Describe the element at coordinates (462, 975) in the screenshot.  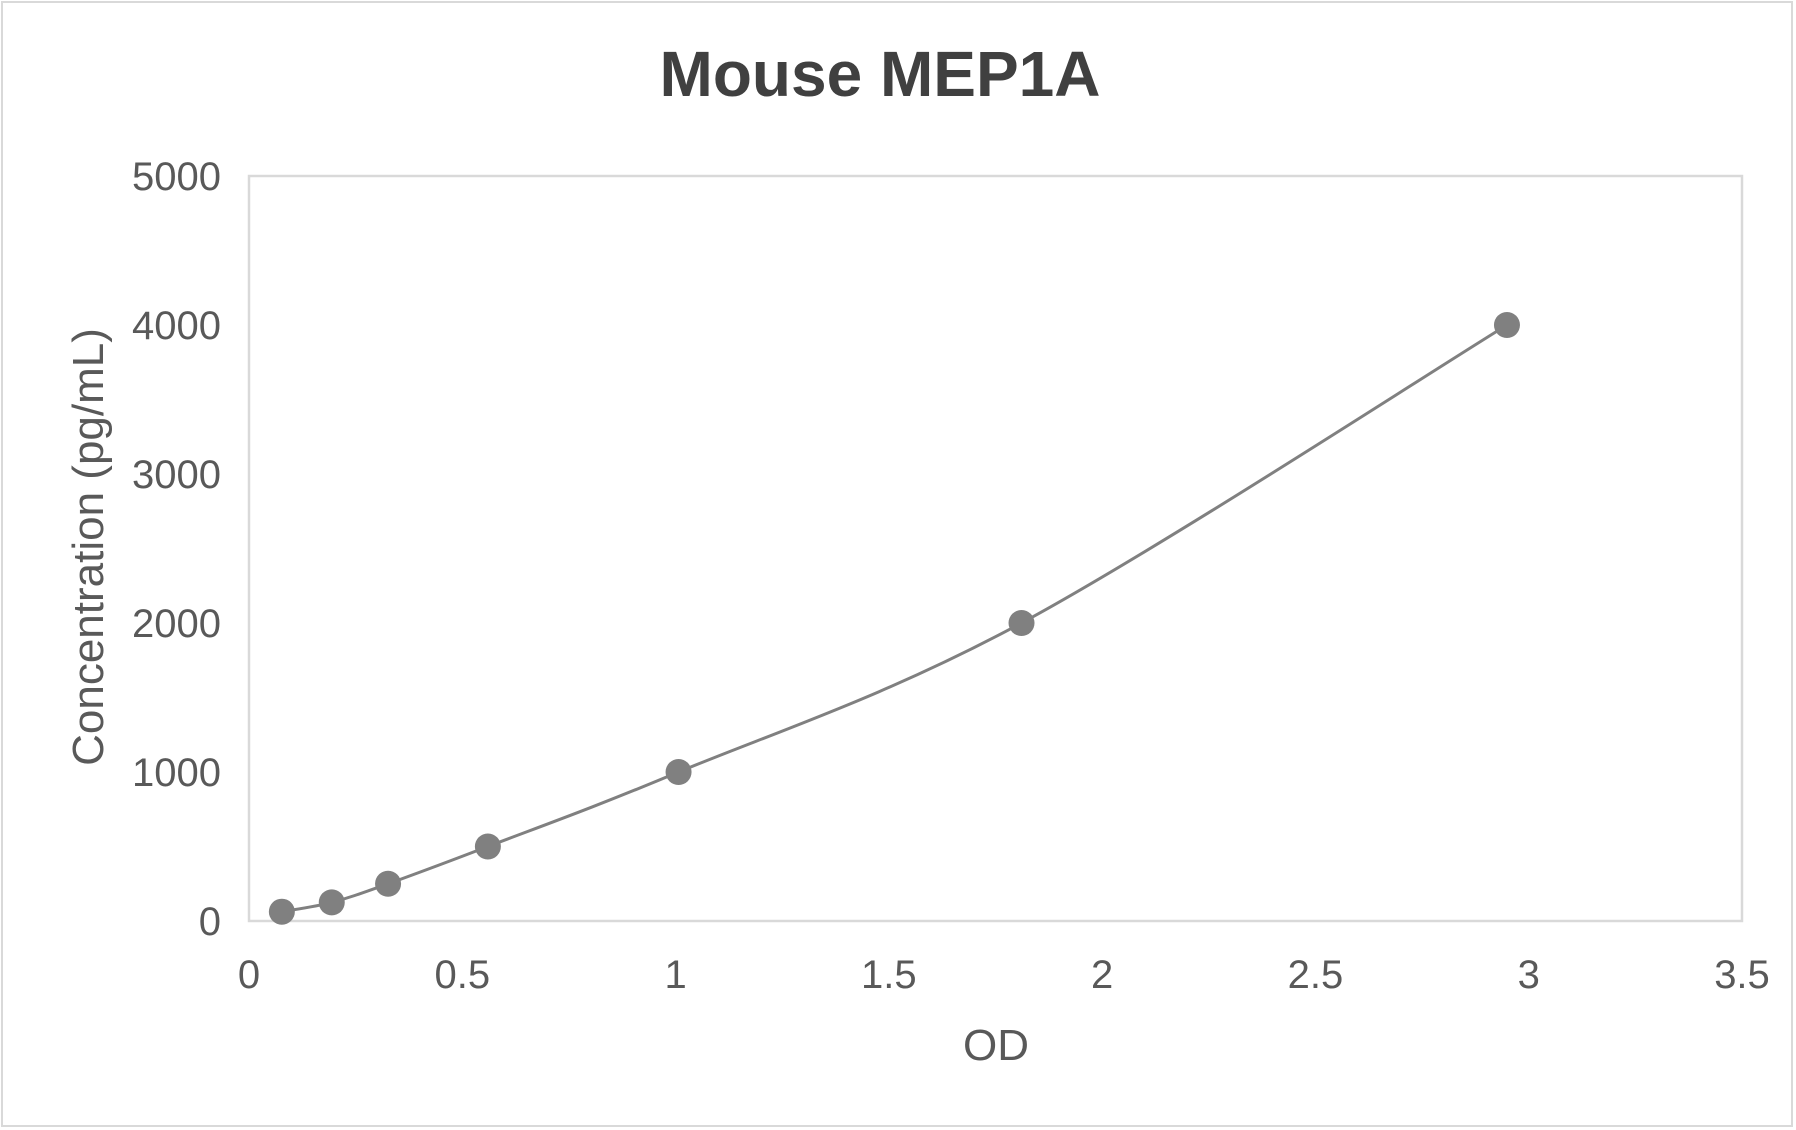
I see `x-tick-label: 0.5` at that location.